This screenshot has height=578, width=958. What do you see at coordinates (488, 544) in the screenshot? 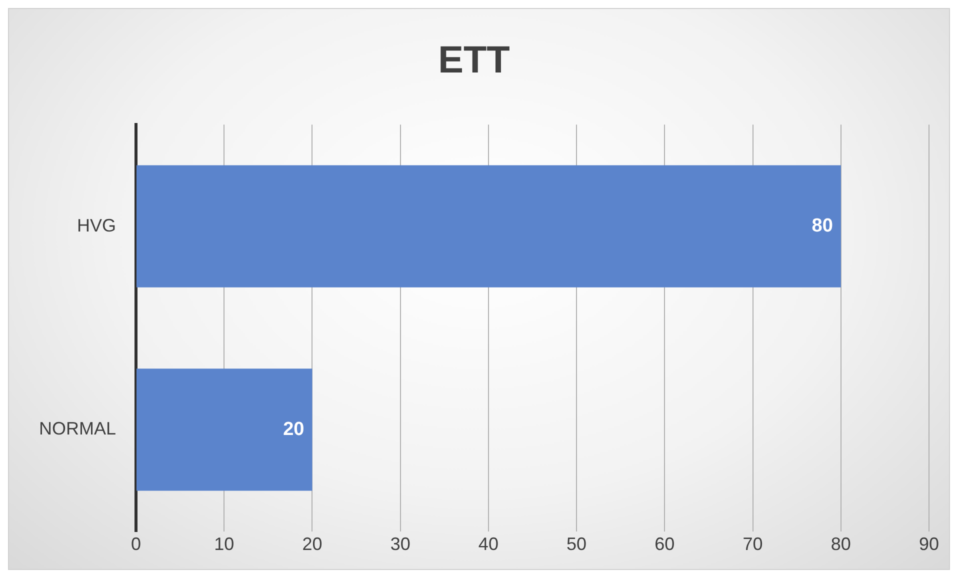
I see `x-tick-label: 40` at bounding box center [488, 544].